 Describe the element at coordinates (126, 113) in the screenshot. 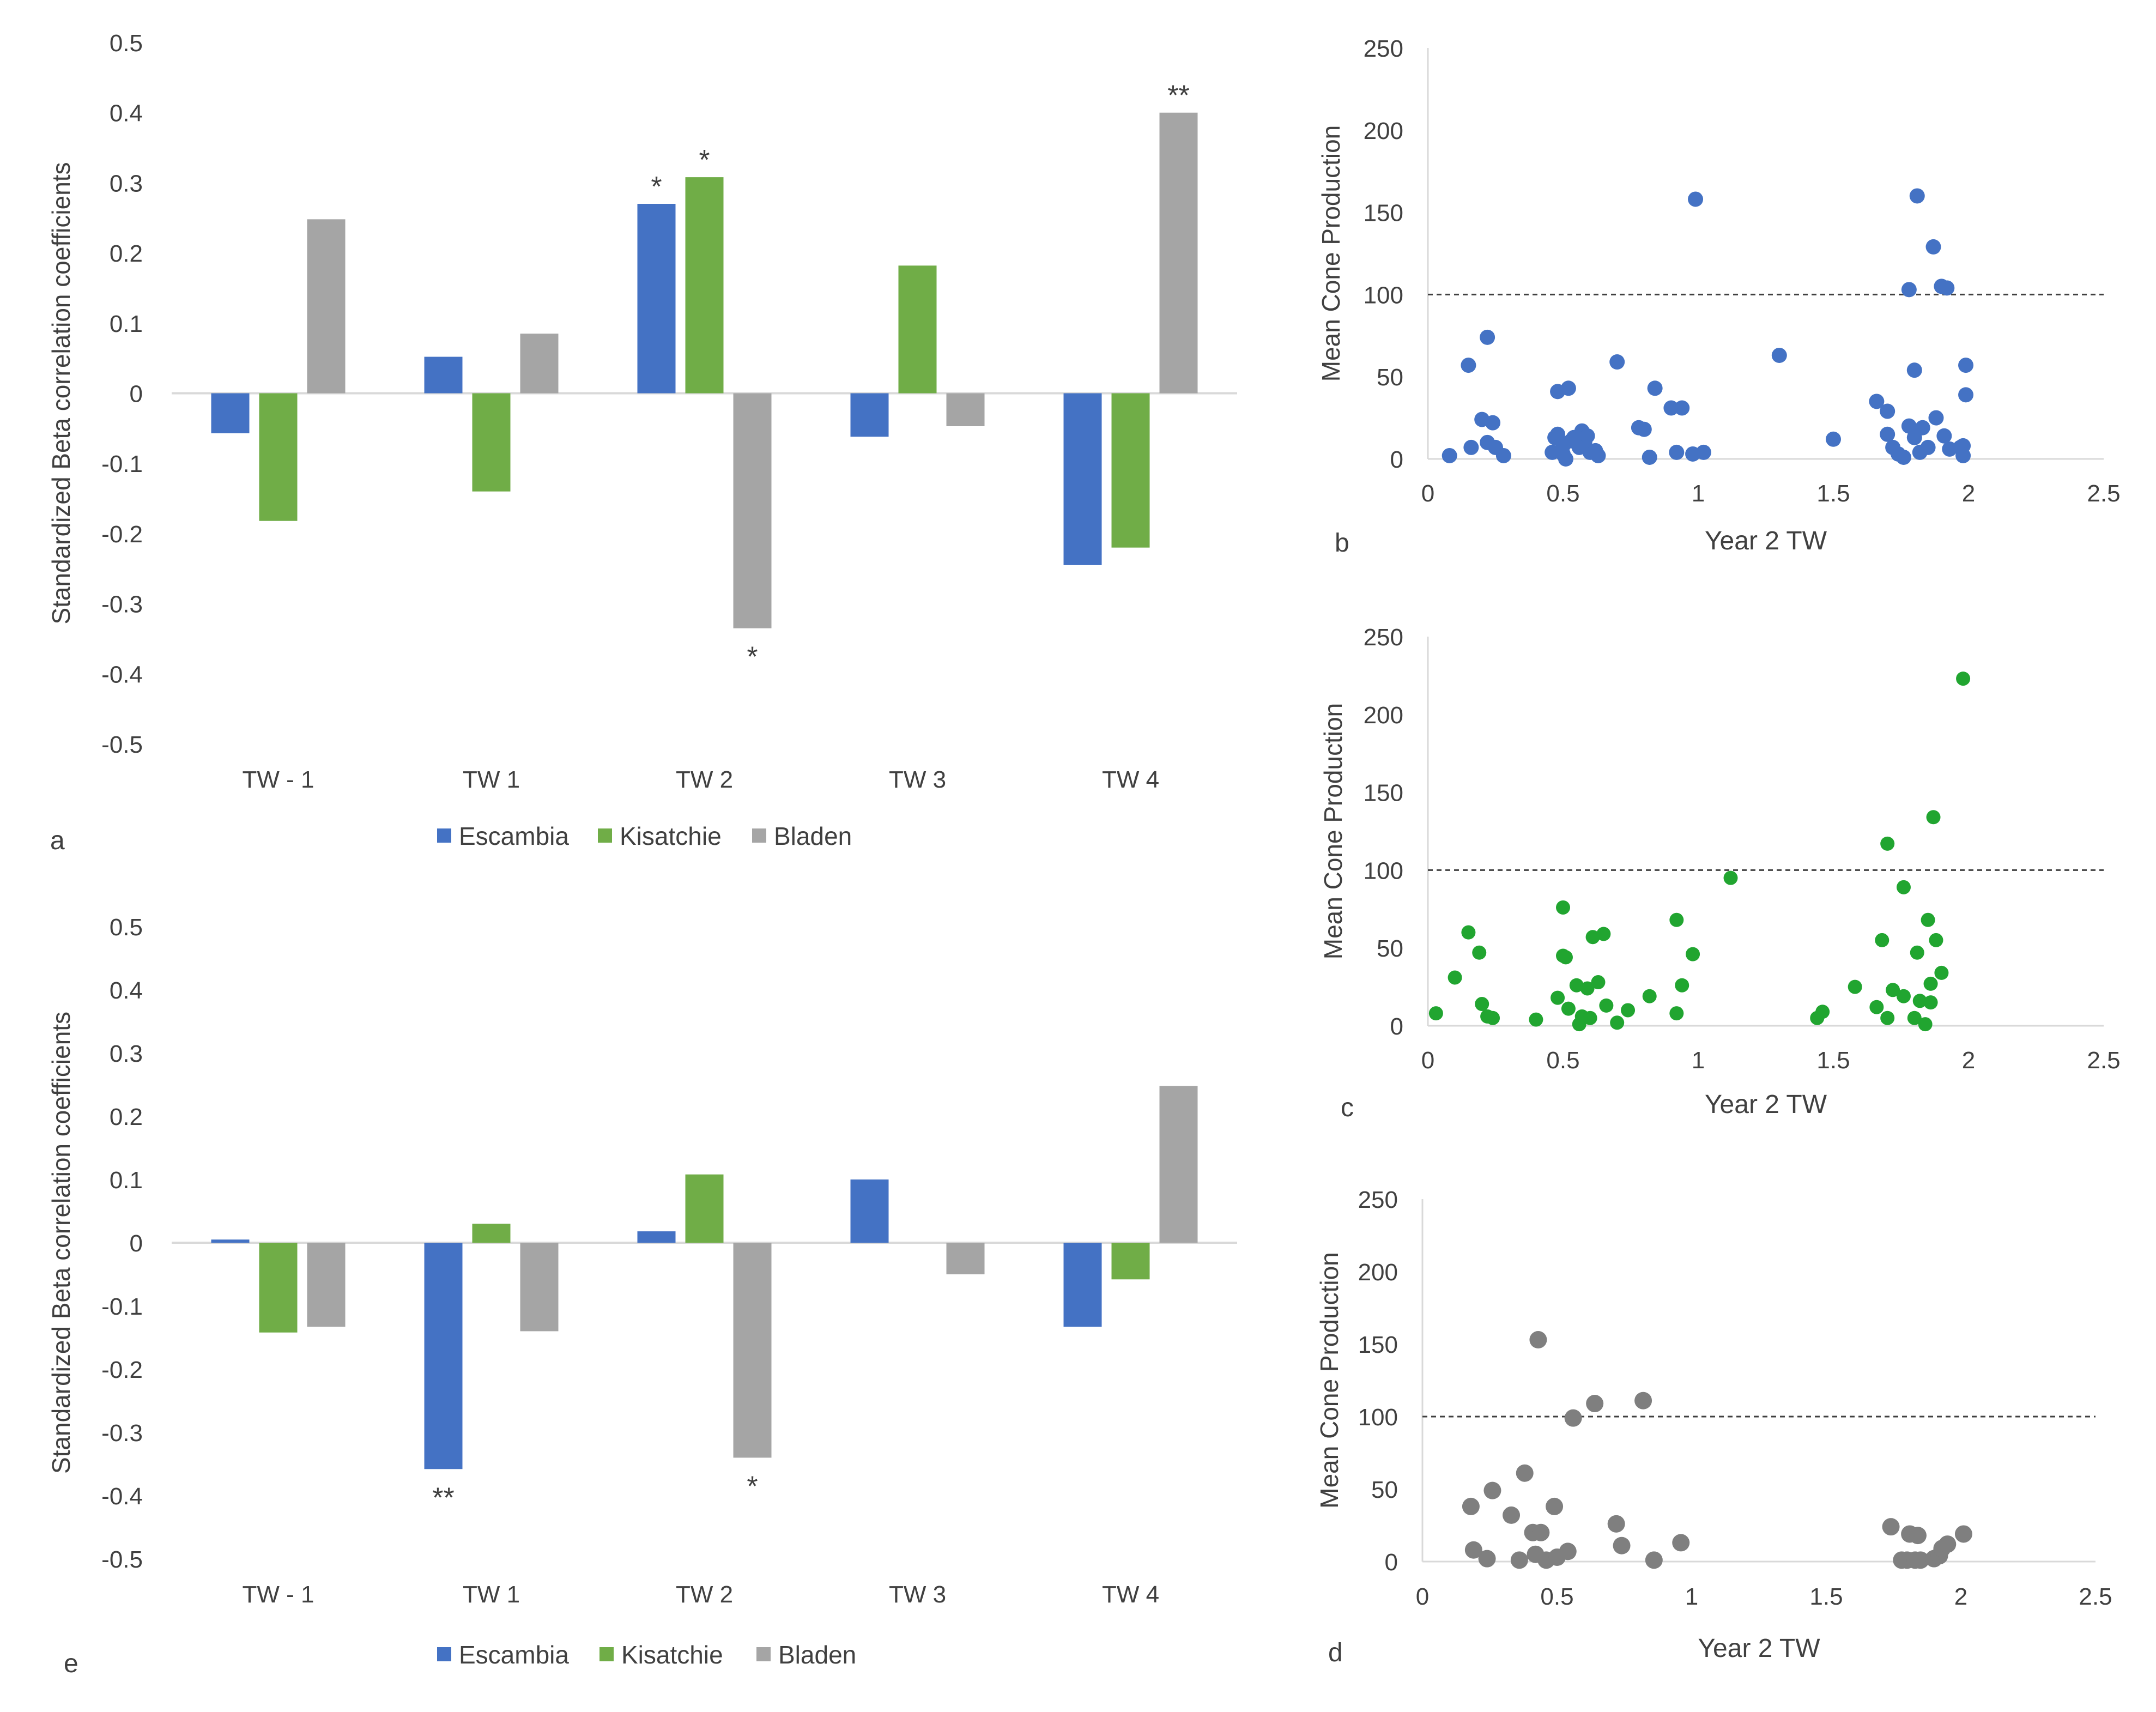

I see `y-tick-label: 0.4` at that location.